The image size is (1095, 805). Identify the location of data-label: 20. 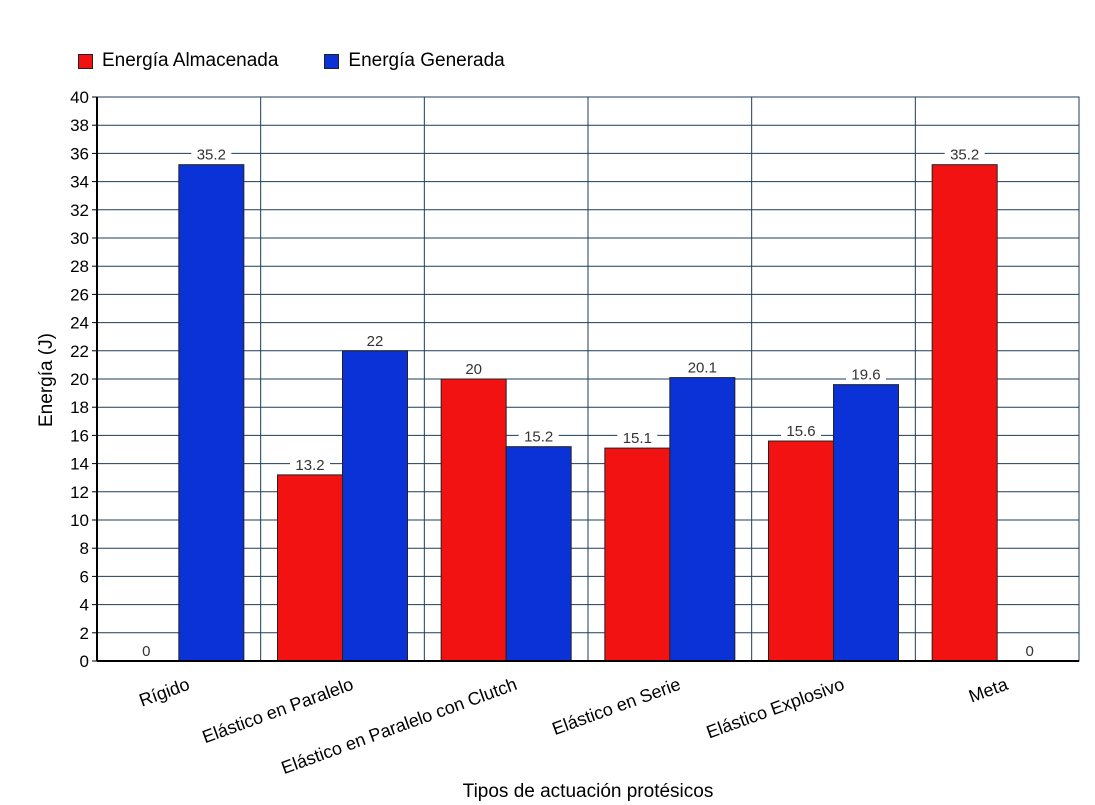
(473, 369).